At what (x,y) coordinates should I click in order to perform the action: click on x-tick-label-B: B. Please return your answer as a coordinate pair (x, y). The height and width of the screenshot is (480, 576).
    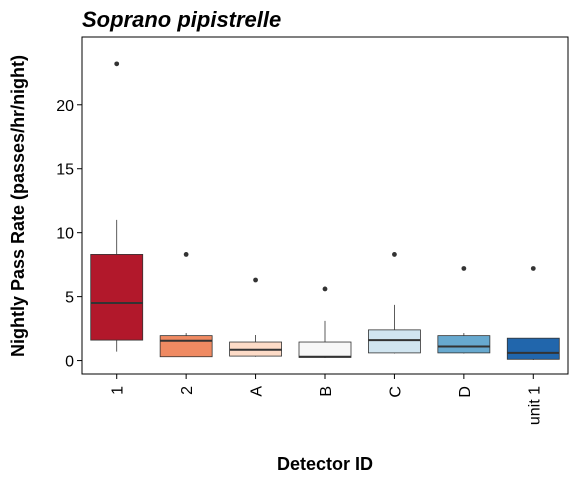
    Looking at the image, I should click on (326, 391).